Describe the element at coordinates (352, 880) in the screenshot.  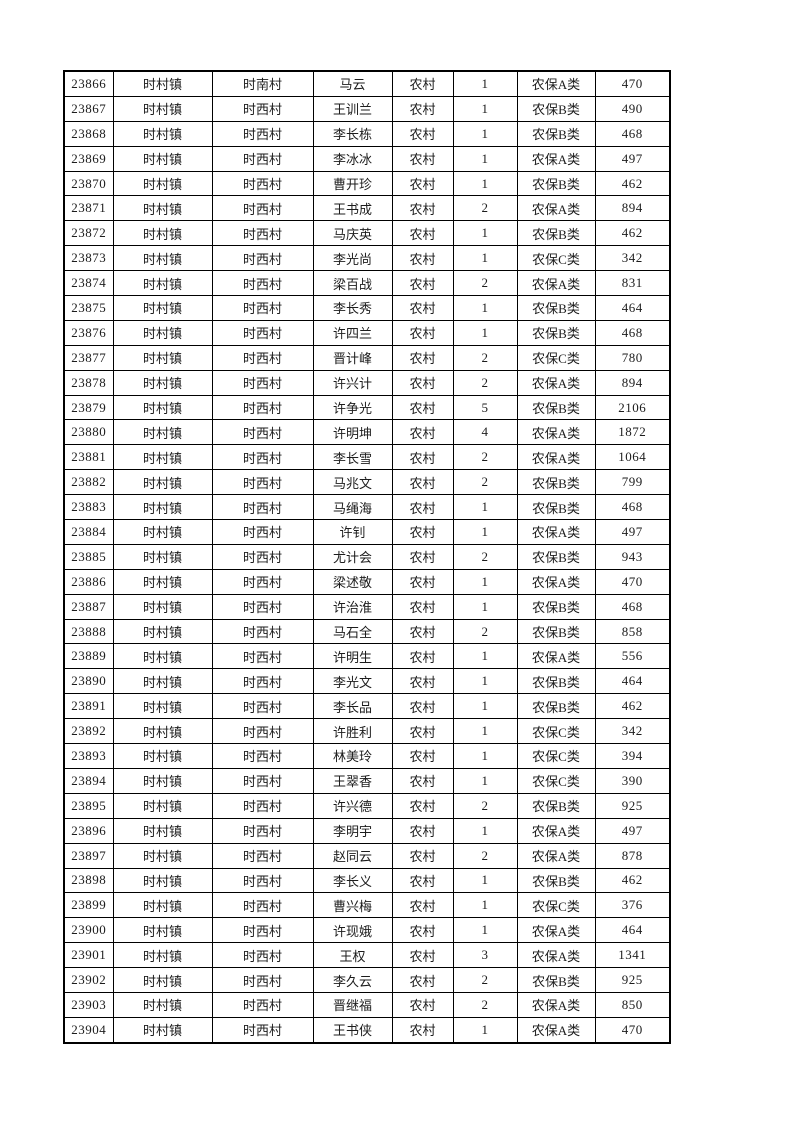
I see `person-name-cell: 李长义` at that location.